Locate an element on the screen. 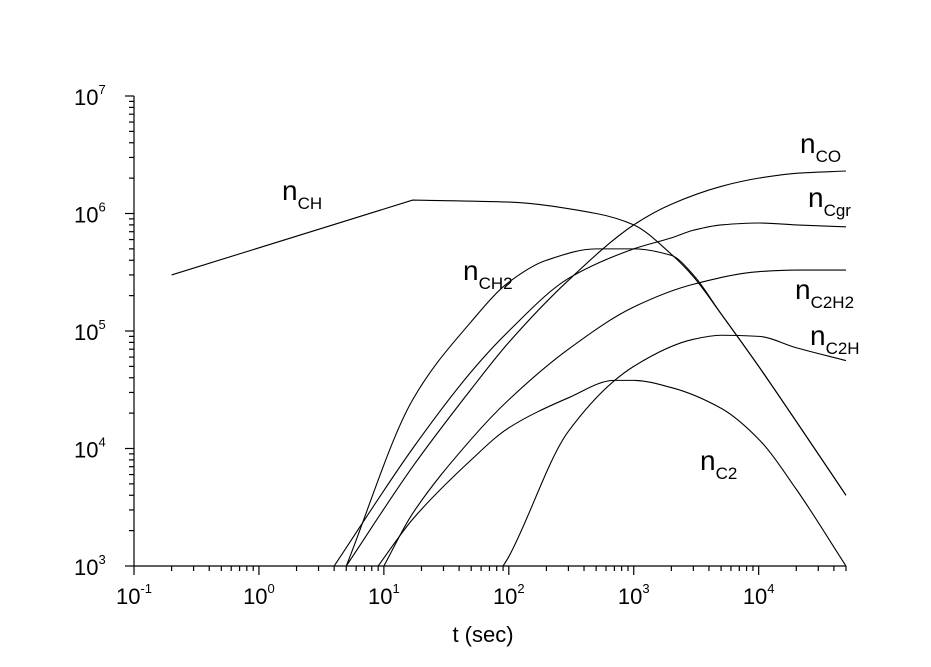 This screenshot has height=667, width=931. x-tick-exponent: 4 is located at coordinates (770, 588).